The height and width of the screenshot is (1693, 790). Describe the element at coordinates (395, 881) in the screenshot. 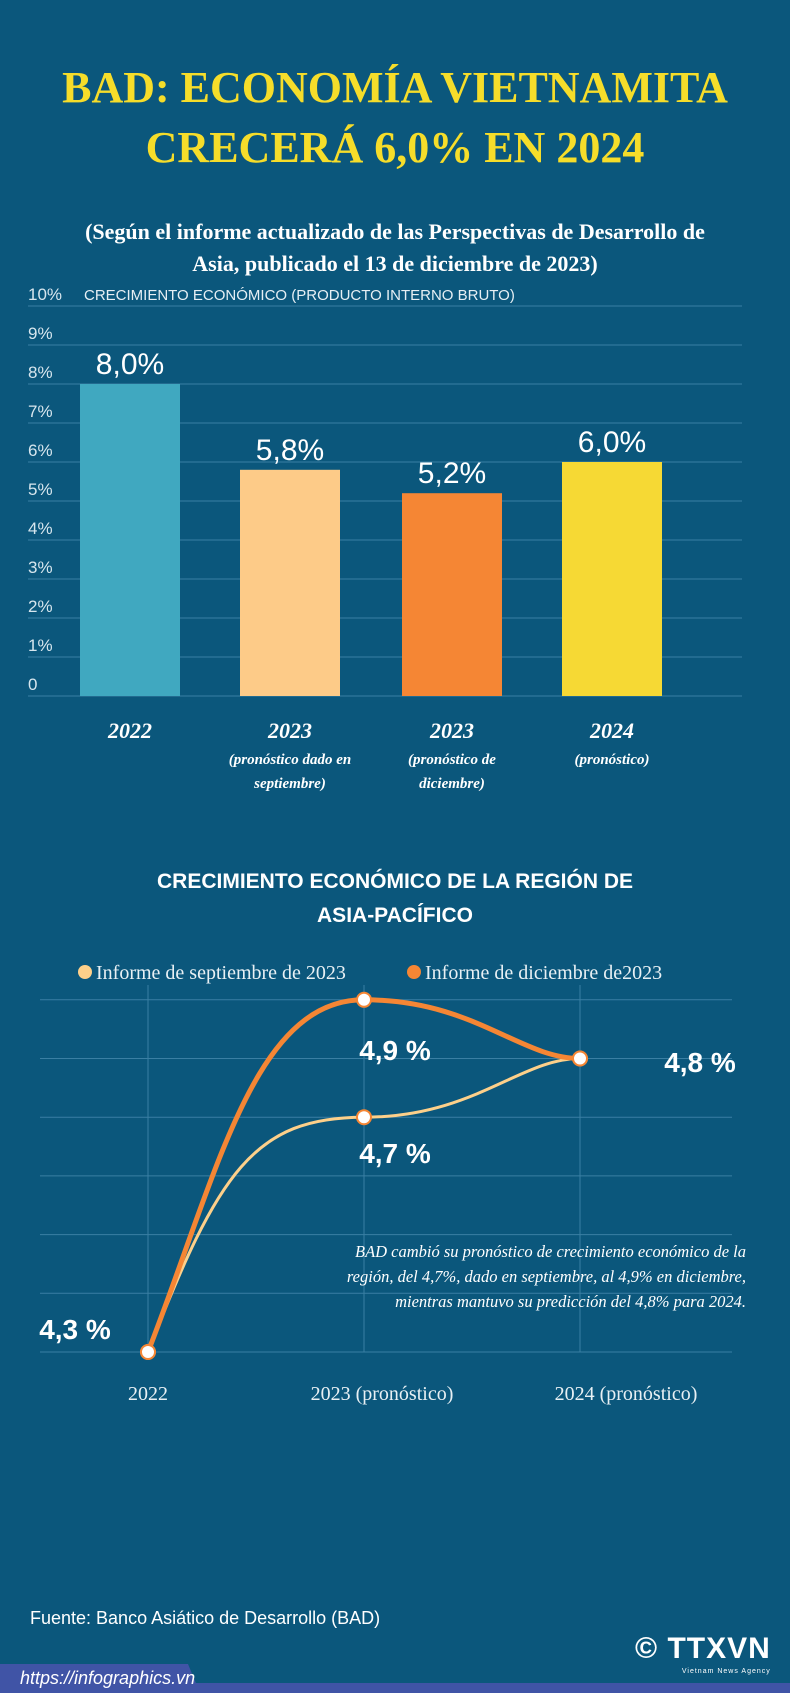

I see `line-chart-title: CRECIMIENTO ECONÓMICO DE LA REGIÓN DE` at that location.